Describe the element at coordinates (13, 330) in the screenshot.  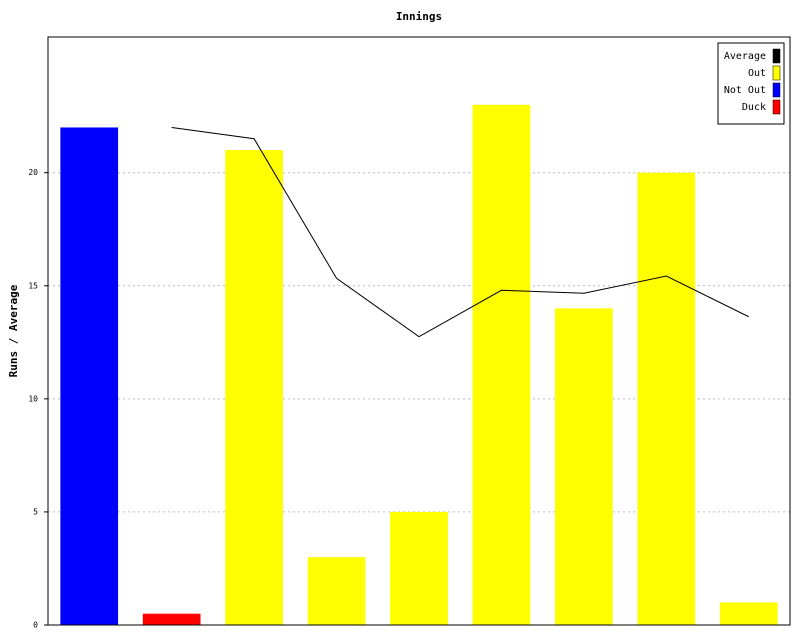
I see `y-axis-label: Runs / Average` at that location.